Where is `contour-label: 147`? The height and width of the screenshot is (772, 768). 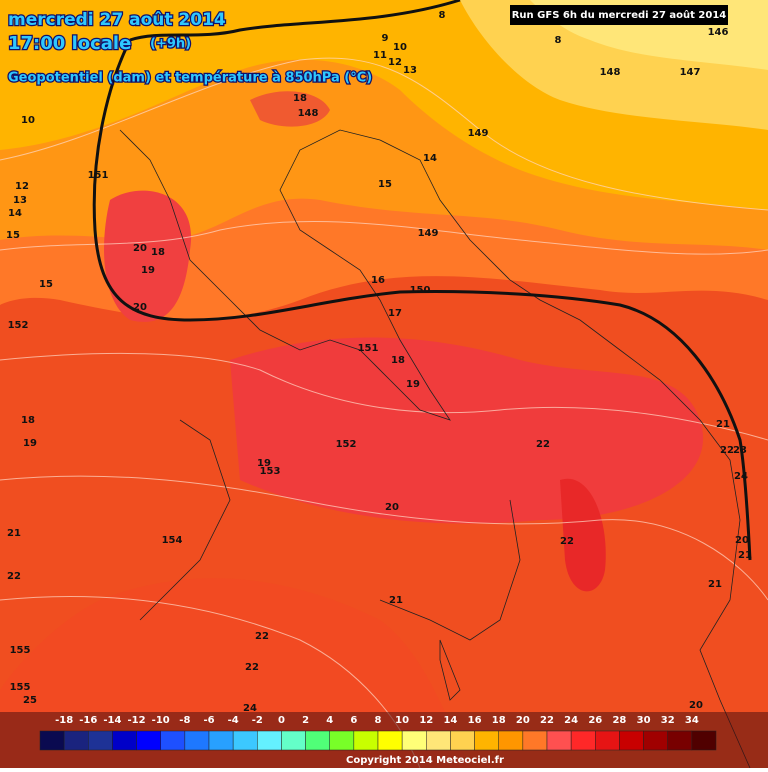
contour-label: 147 is located at coordinates (690, 72).